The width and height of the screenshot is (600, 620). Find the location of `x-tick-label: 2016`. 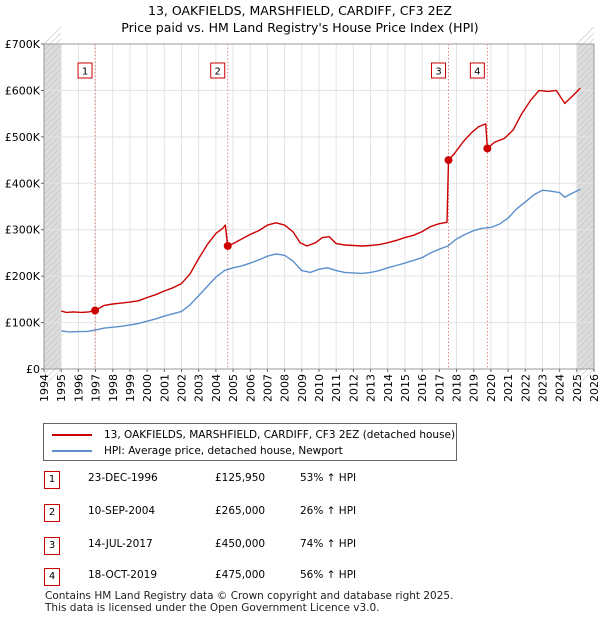

x-tick-label: 2016 is located at coordinates (422, 388).